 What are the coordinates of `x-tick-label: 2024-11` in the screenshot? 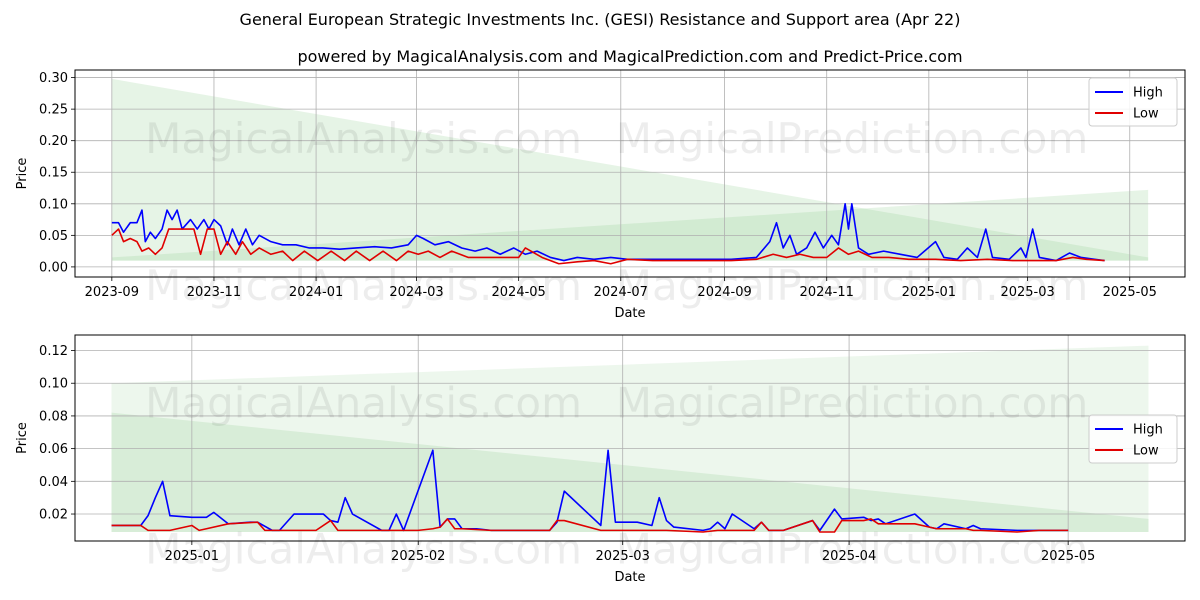 It's located at (827, 292).